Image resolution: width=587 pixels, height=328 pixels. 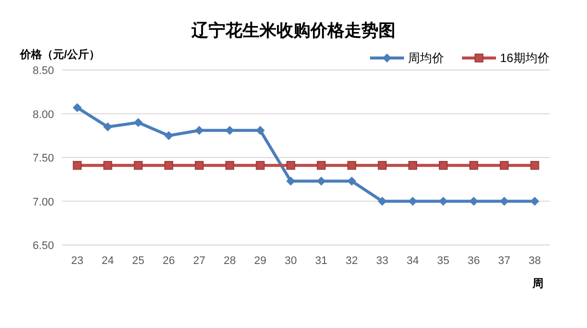 What do you see at coordinates (352, 261) in the screenshot?
I see `x-tick-label: 32` at bounding box center [352, 261].